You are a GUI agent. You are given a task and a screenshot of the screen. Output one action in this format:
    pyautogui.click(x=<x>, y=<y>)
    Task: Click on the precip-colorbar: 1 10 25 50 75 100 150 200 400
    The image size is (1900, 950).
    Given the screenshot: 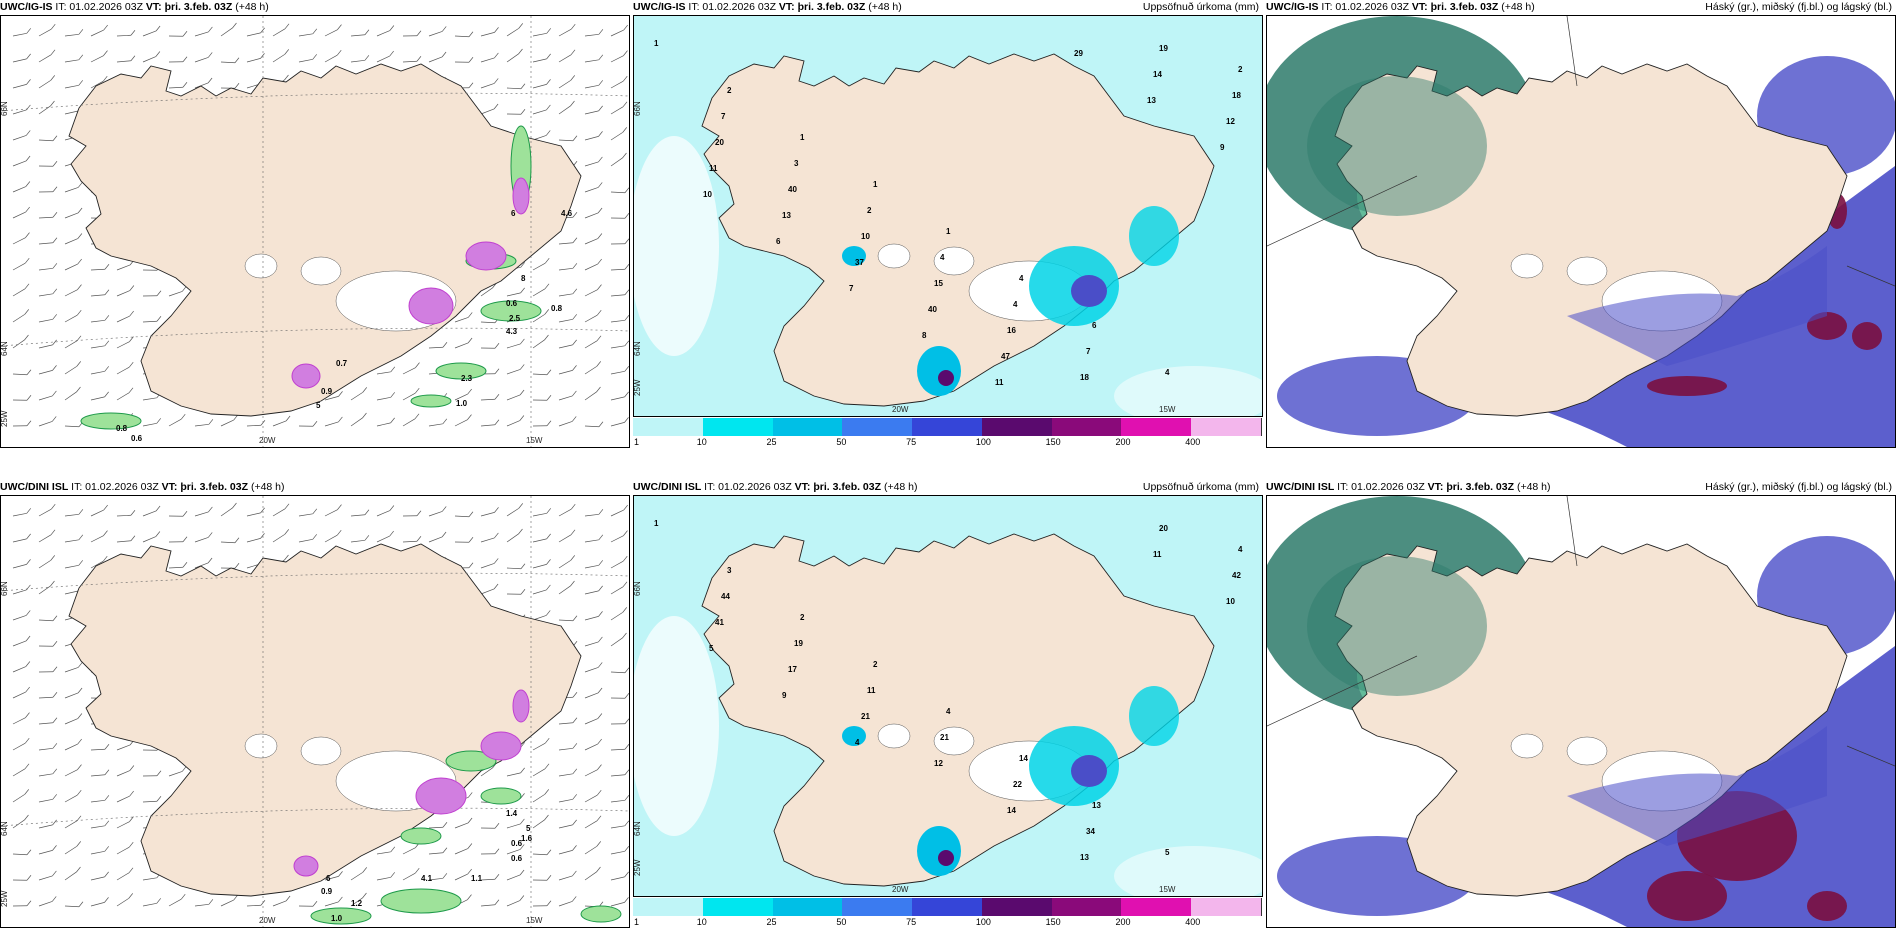 What is the action you would take?
    pyautogui.click(x=948, y=433)
    